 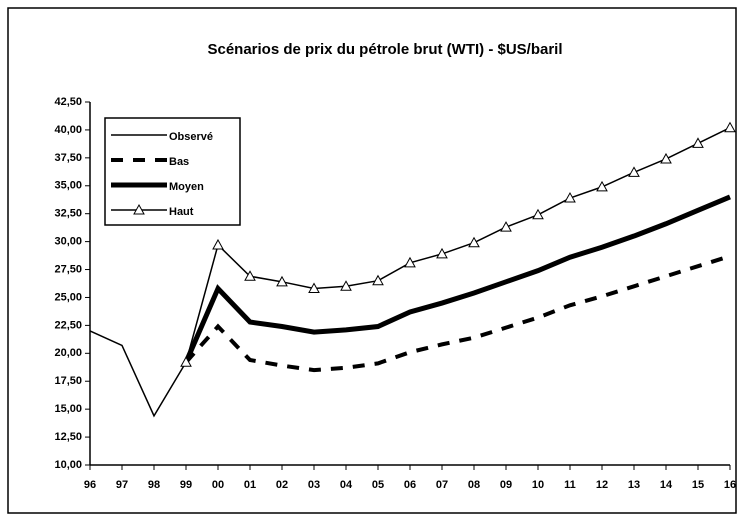 What do you see at coordinates (474, 485) in the screenshot?
I see `x-tick-label: 08` at bounding box center [474, 485].